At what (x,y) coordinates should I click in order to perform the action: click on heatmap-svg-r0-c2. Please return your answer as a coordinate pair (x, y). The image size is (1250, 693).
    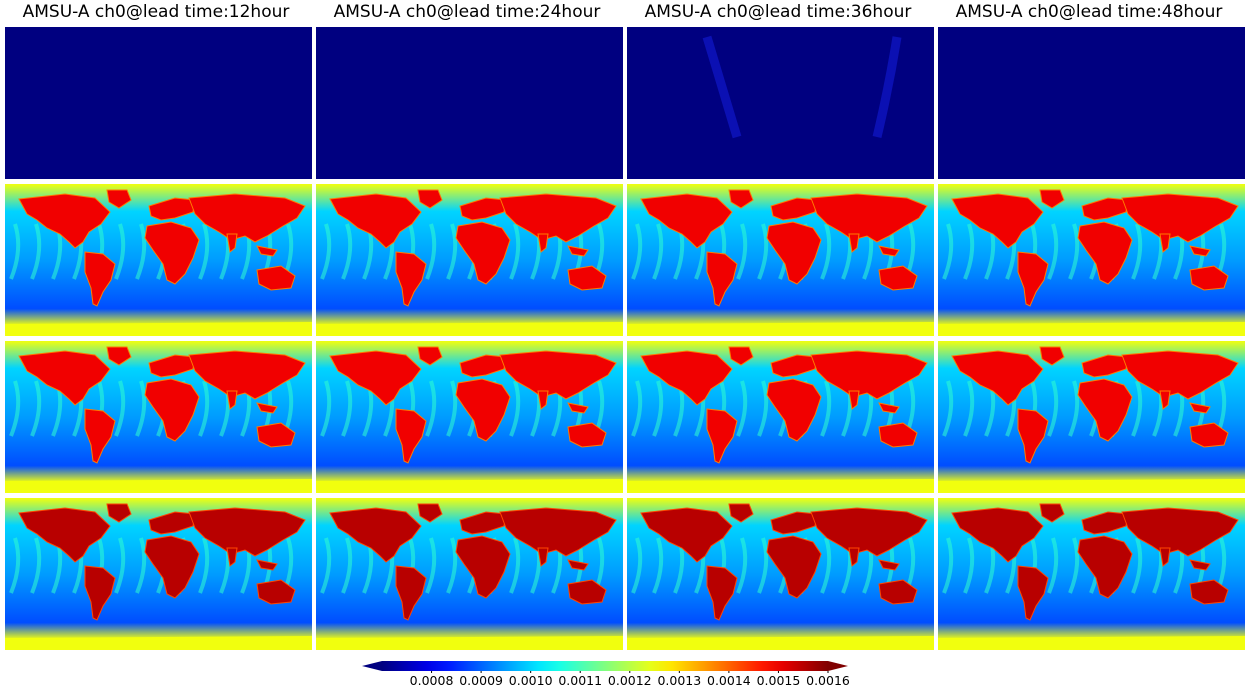
    Looking at the image, I should click on (780, 103).